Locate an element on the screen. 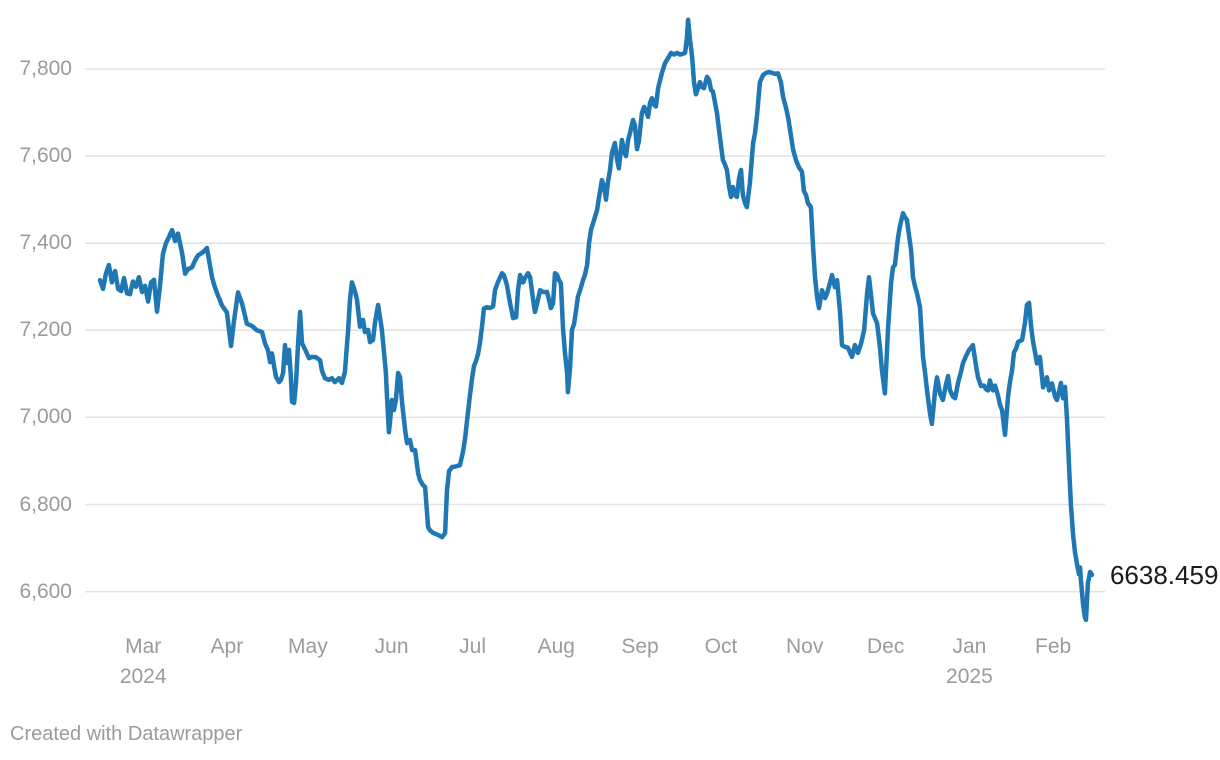  x-axis-tick-label: May is located at coordinates (308, 646).